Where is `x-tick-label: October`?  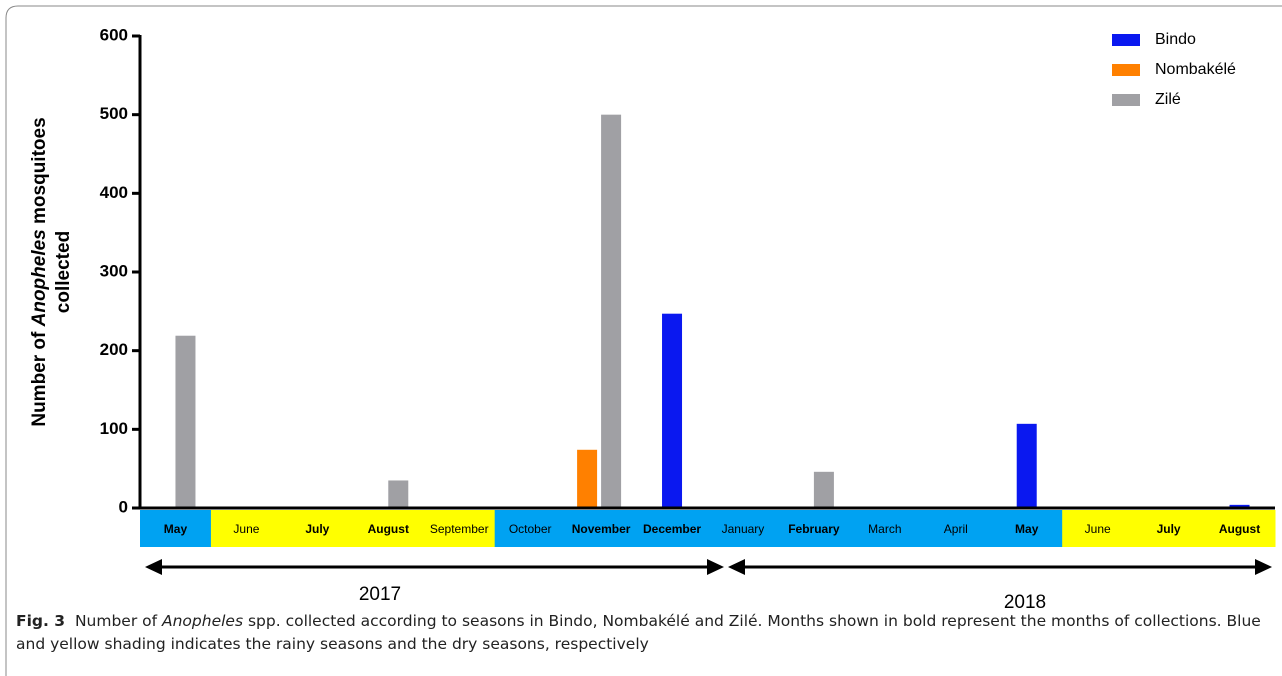
x-tick-label: October is located at coordinates (530, 529).